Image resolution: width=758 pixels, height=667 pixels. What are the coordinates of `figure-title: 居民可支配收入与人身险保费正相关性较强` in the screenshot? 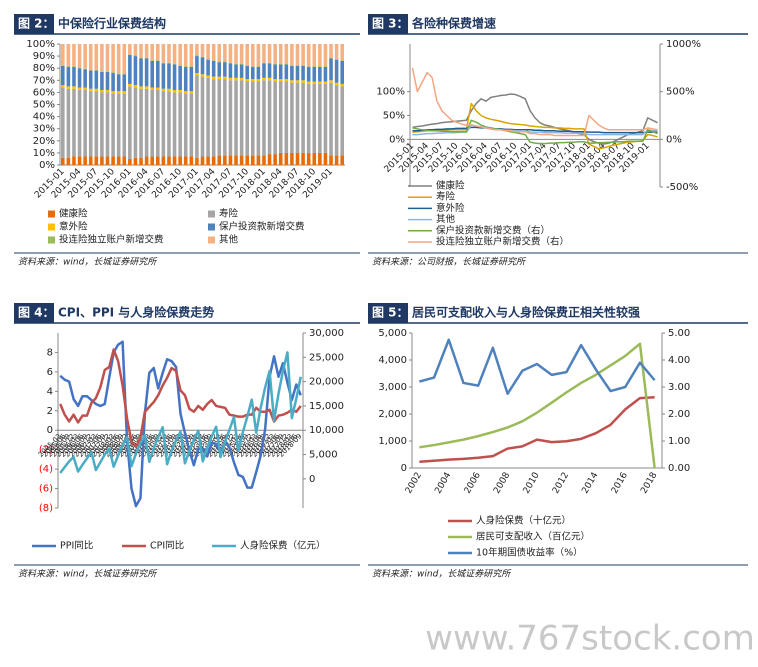 It's located at (526, 312).